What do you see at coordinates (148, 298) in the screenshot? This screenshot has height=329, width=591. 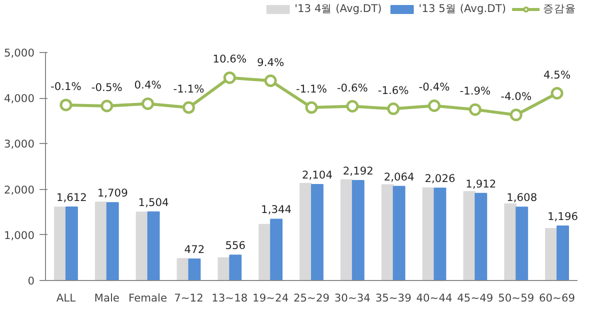 I see `x-tick-label: Female` at bounding box center [148, 298].